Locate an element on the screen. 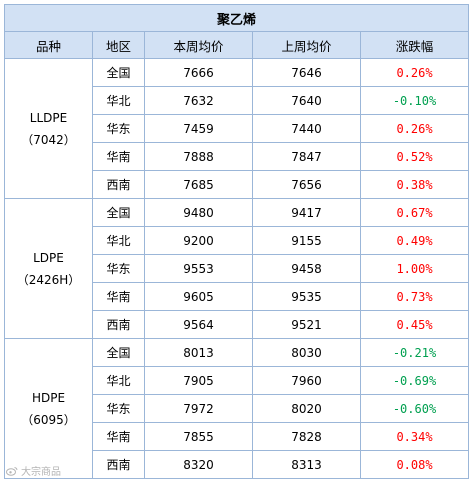 The image size is (472, 486). change-cell: -0.21% is located at coordinates (414, 352).